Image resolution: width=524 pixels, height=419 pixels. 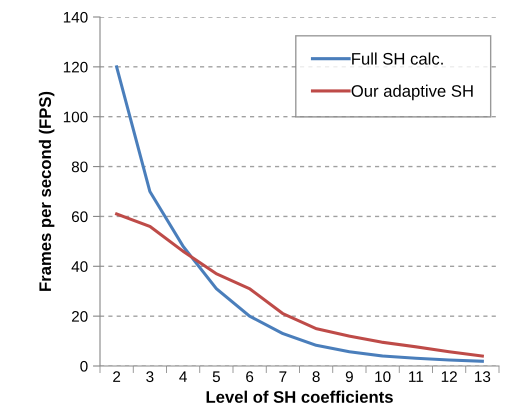 I want to click on x-tick-label: 11, so click(x=416, y=376).